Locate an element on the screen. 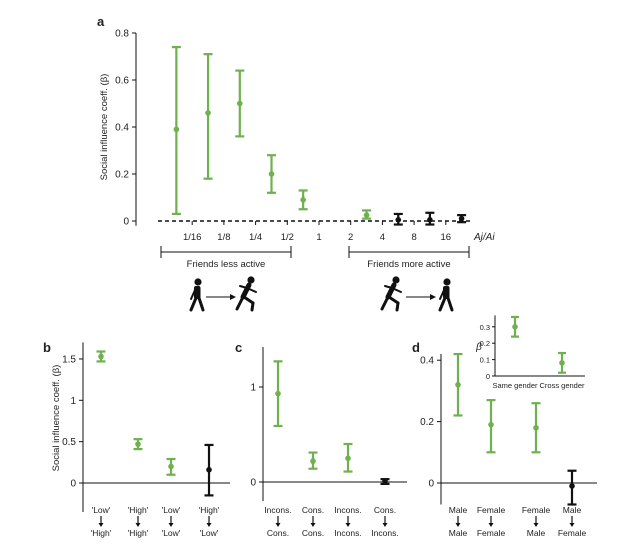 This screenshot has width=640, height=544. y-tick-label: 0.3 is located at coordinates (485, 327).